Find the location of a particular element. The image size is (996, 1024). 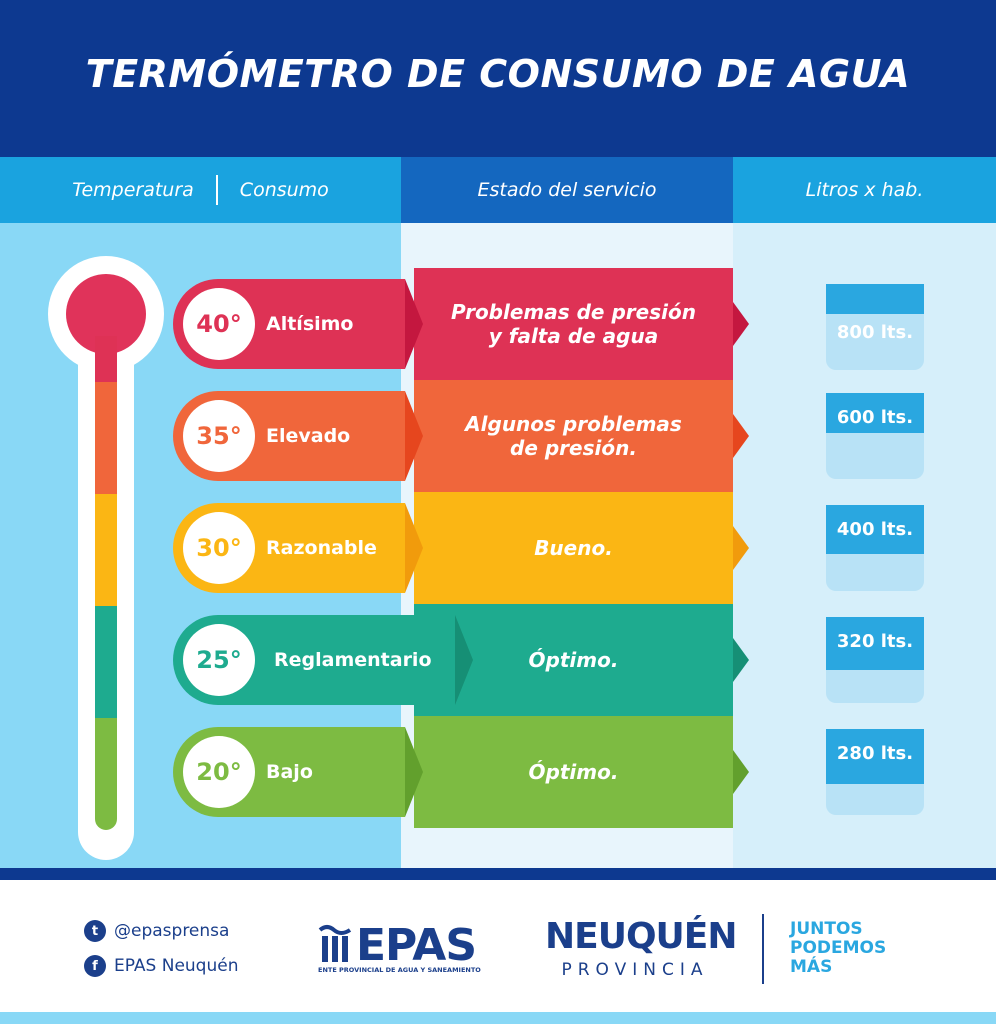

temperature-badge: 25° is located at coordinates (219, 660).